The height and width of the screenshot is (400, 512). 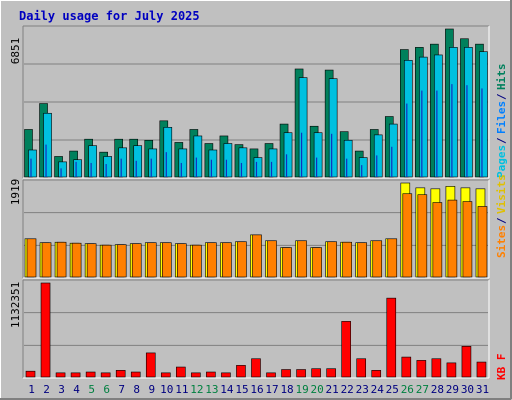 I want to click on x-tick-label-10: 10, so click(x=166, y=389).